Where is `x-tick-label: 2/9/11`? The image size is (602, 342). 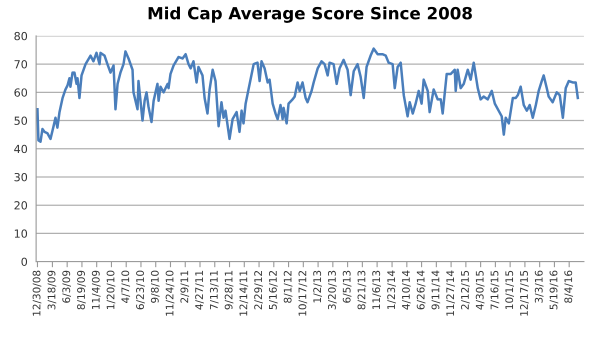
x-tick-label: 2/9/11 is located at coordinates (185, 286).